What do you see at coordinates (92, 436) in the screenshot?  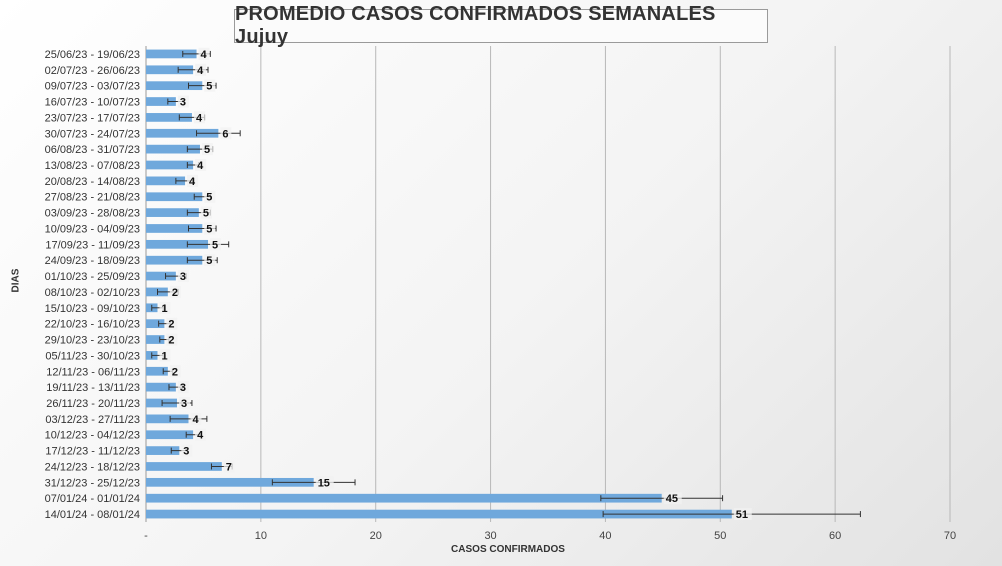 I see `category-label: 10/12/23 - 04/12/23` at bounding box center [92, 436].